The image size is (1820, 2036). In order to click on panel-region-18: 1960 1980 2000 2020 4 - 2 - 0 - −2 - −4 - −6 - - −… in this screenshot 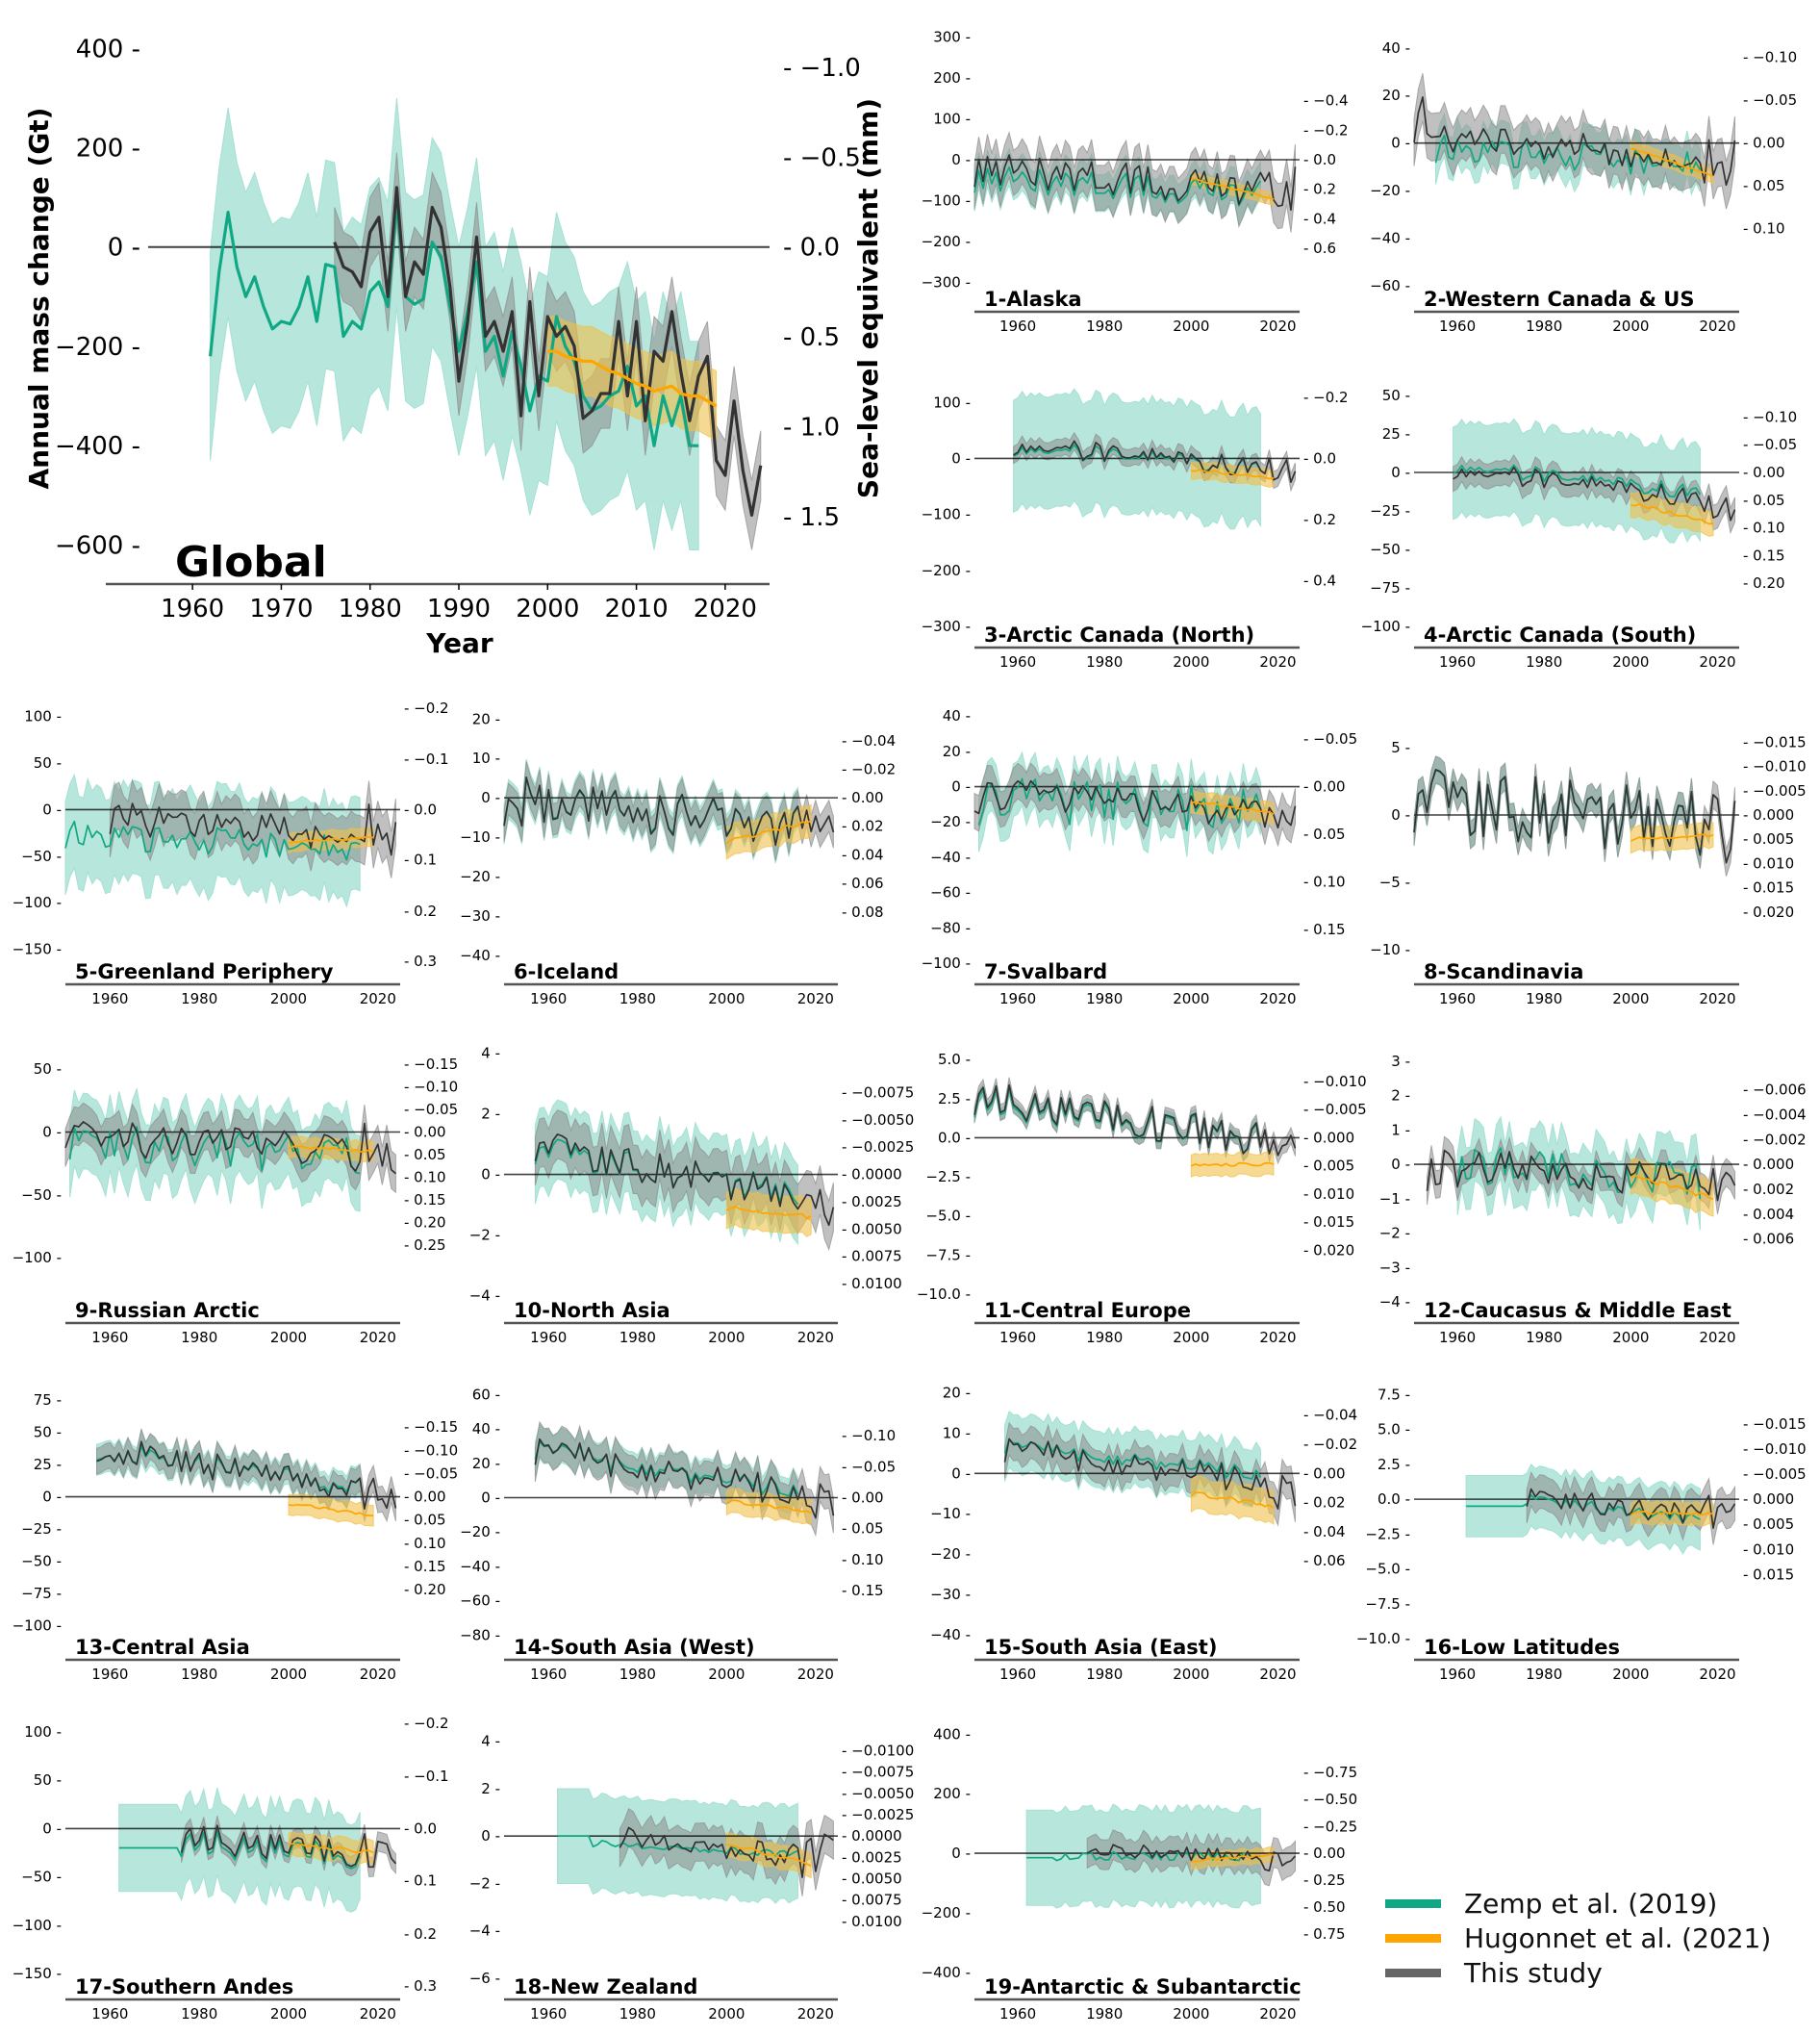, I will do `click(692, 1878)`.